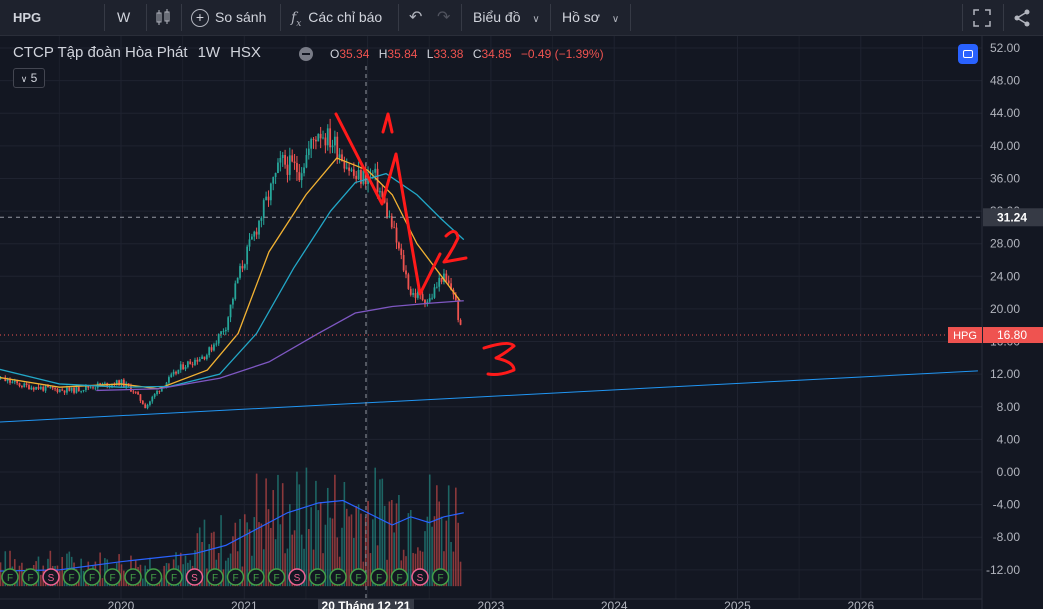  What do you see at coordinates (506, 17) in the screenshot?
I see `chart-type-button: Biểu đồ ∨` at bounding box center [506, 17].